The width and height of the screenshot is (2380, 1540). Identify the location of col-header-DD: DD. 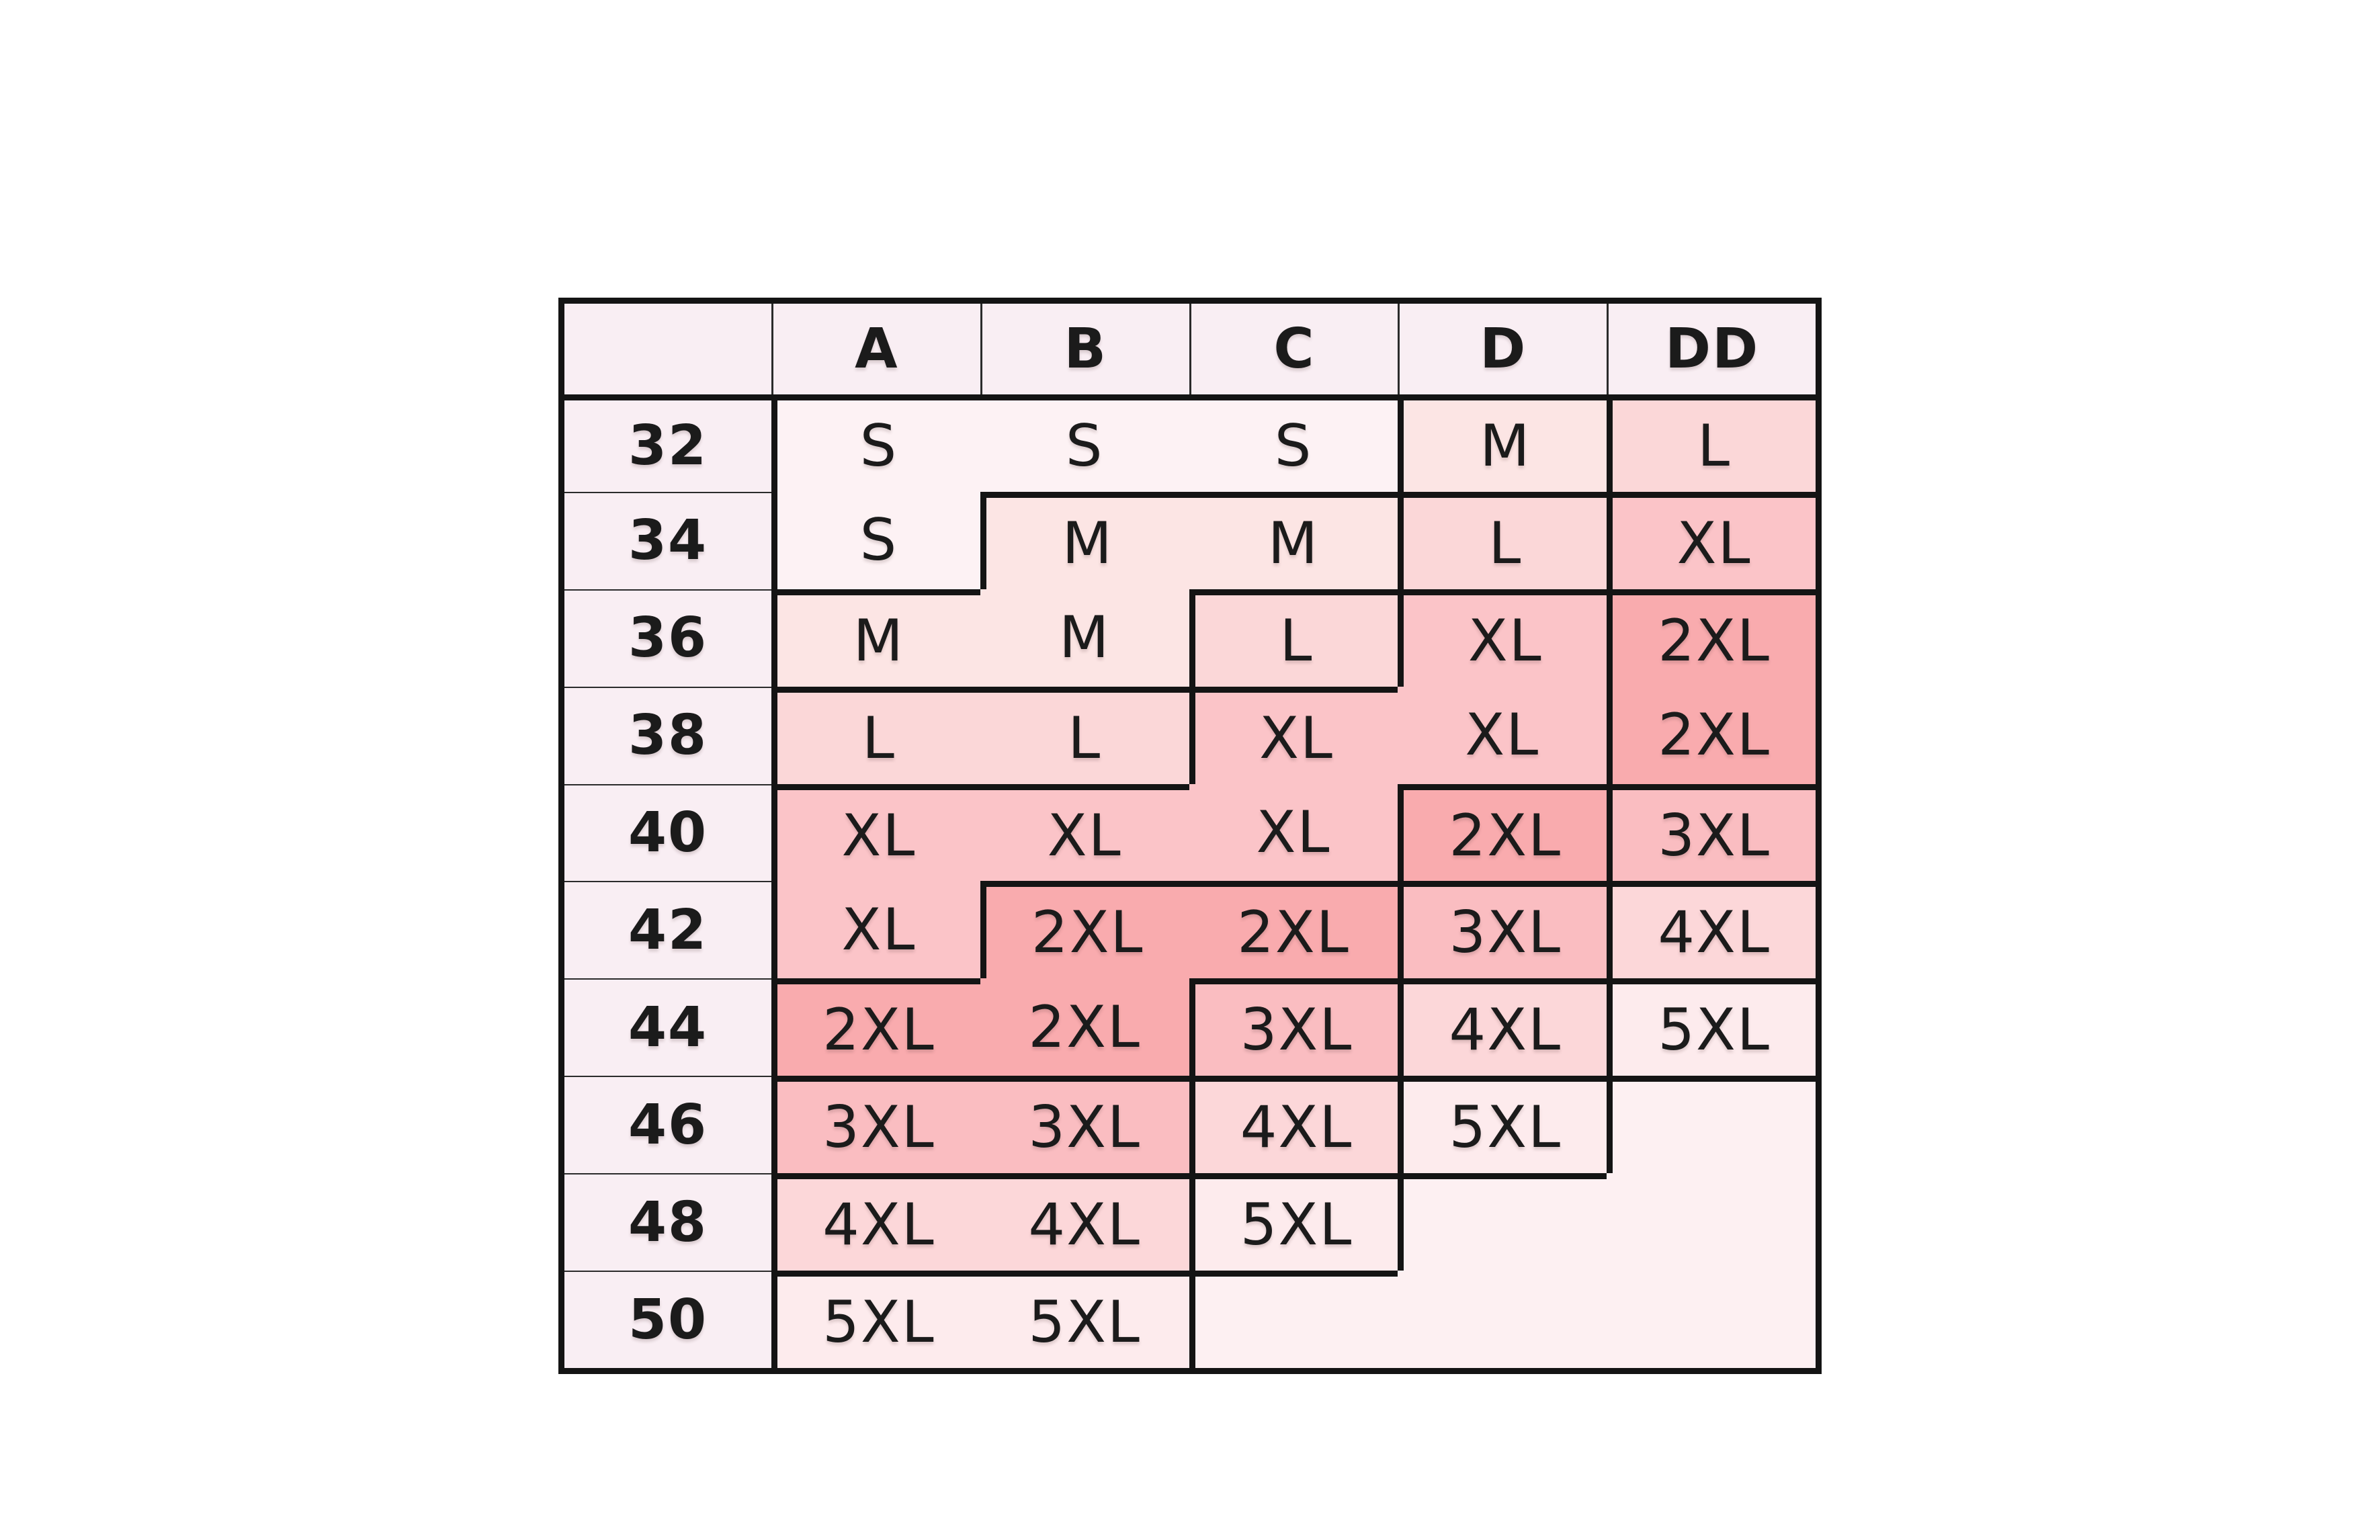
(1711, 349).